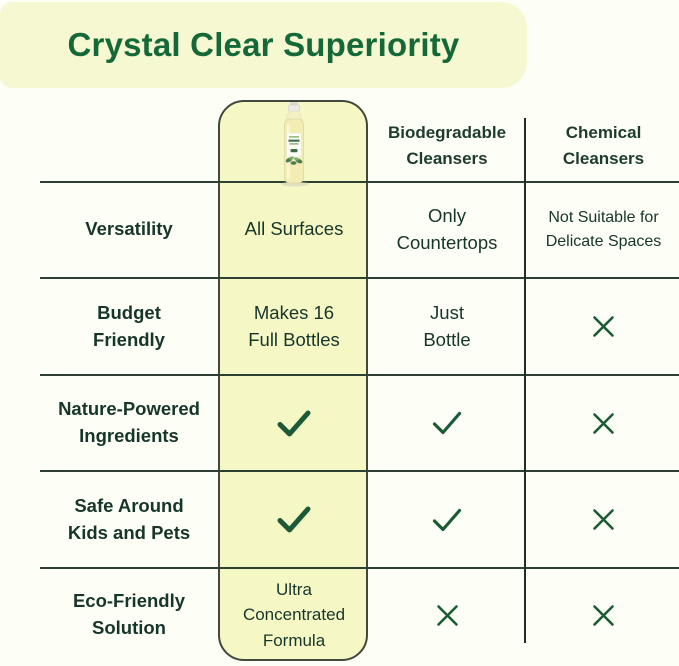 This screenshot has width=679, height=666. What do you see at coordinates (603, 145) in the screenshot?
I see `column-header-chemical: Chemical Cleansers` at bounding box center [603, 145].